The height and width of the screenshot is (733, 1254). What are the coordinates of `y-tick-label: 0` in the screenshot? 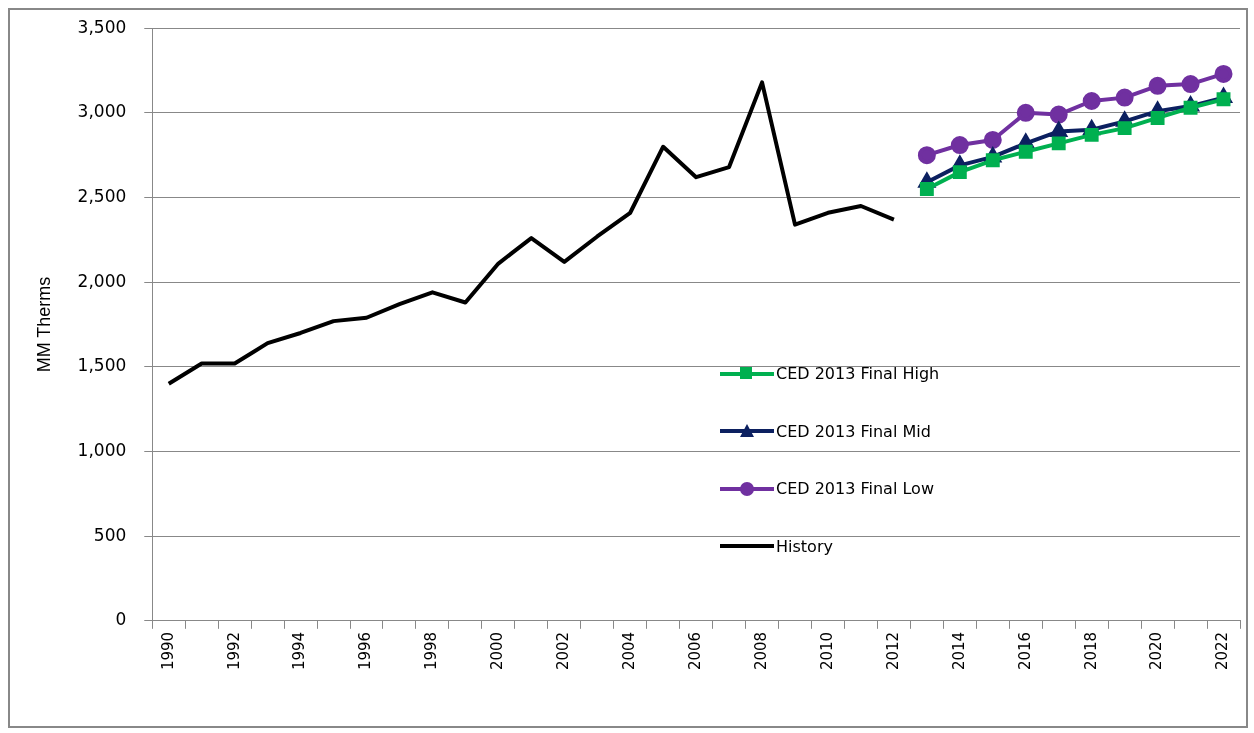 It's located at (121, 619).